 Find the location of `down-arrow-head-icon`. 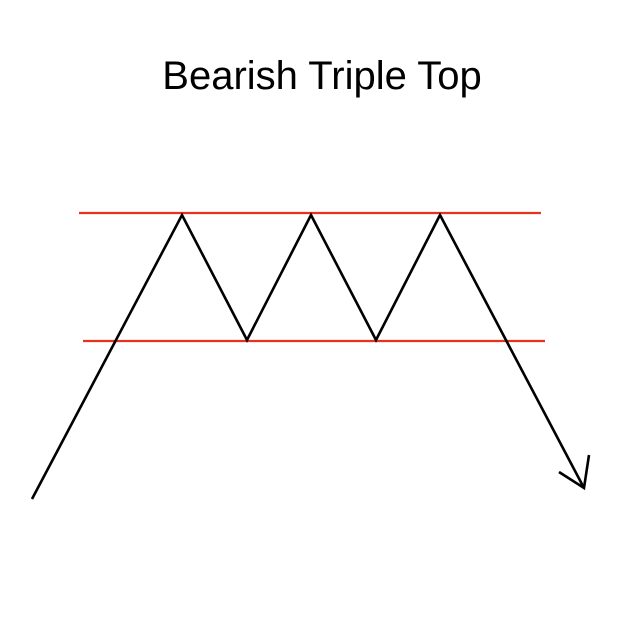

down-arrow-head-icon is located at coordinates (574, 472).